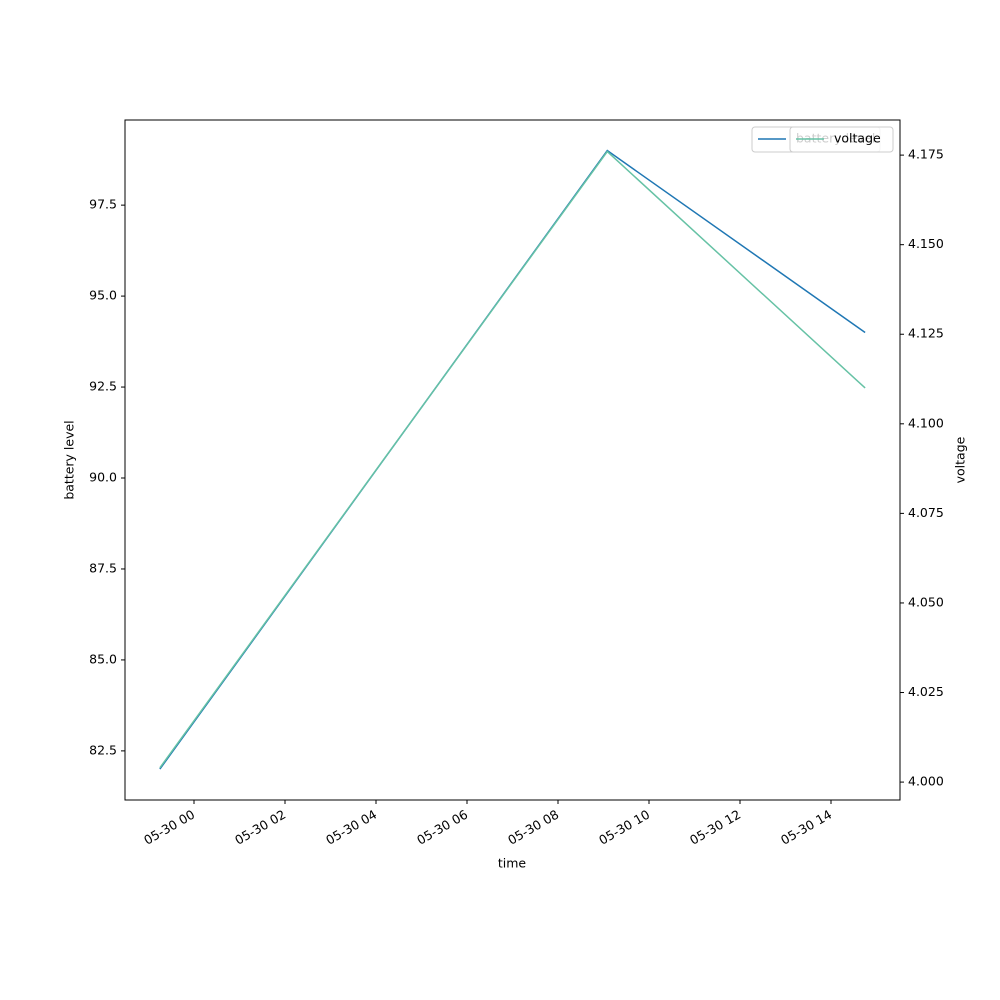  I want to click on y-tick-label: 92.5, so click(103, 386).